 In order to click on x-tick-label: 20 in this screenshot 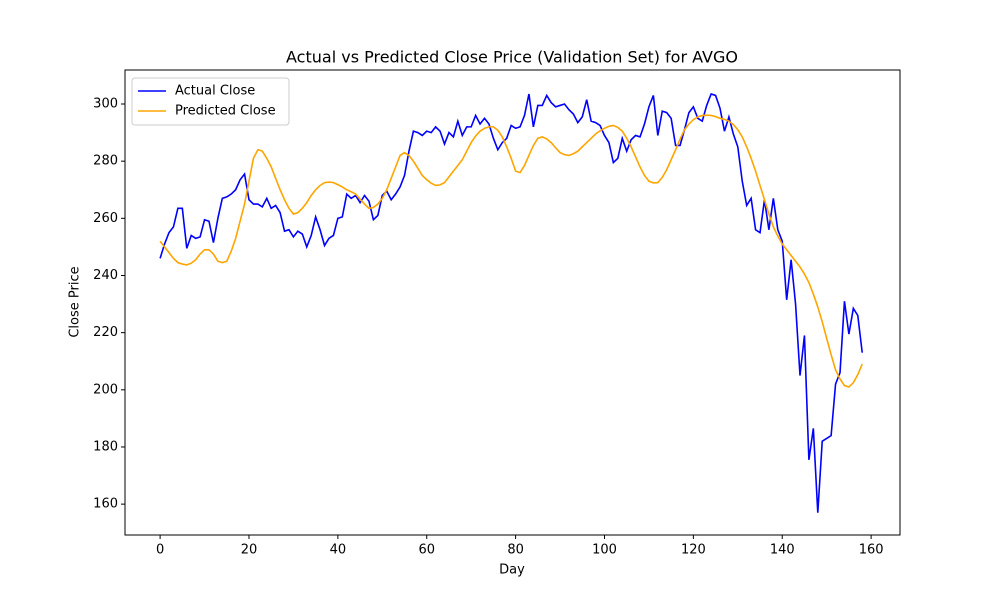, I will do `click(249, 550)`.